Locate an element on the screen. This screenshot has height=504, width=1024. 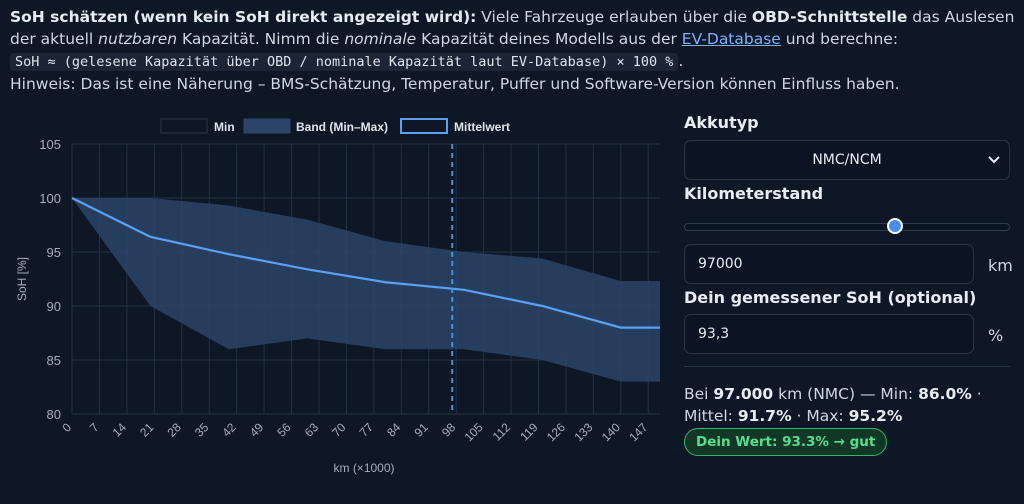
intro-text-5: und berechne: is located at coordinates (839, 39).